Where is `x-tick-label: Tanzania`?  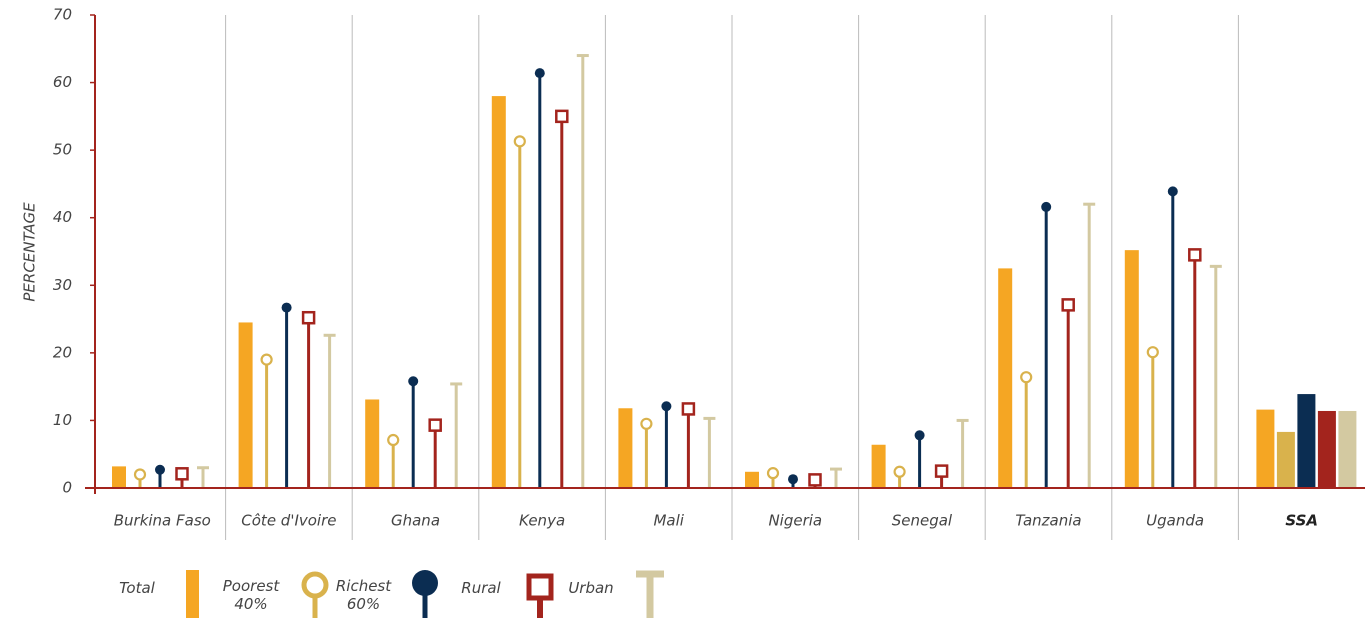 x-tick-label: Tanzania is located at coordinates (1048, 521).